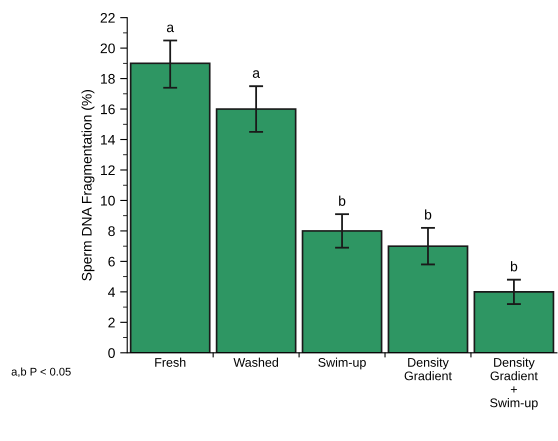 This screenshot has height=441, width=558. I want to click on y-tick-label: 4, so click(112, 292).